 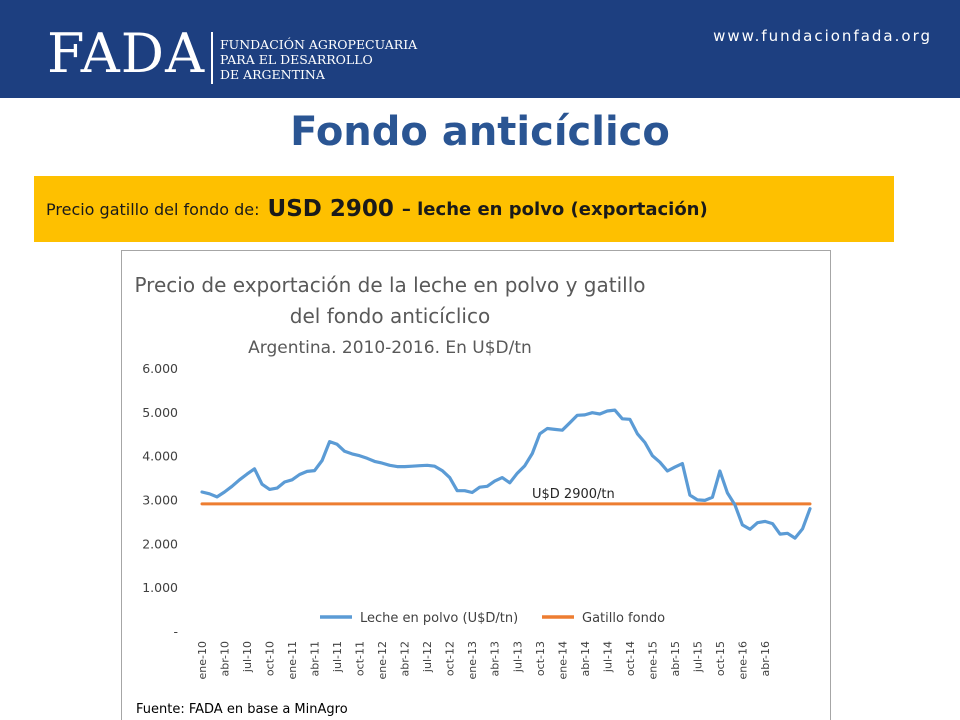 What do you see at coordinates (296, 59) in the screenshot?
I see `org-line-2: PARA EL DESARROLLO` at bounding box center [296, 59].